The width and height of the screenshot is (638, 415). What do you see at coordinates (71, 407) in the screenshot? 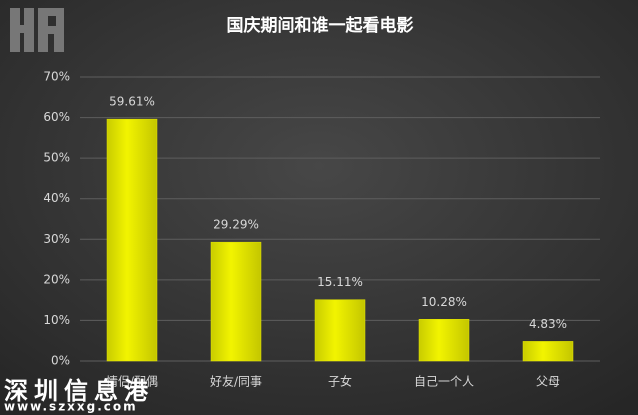
I see `watermark-url: www.szxxg.com` at bounding box center [71, 407].